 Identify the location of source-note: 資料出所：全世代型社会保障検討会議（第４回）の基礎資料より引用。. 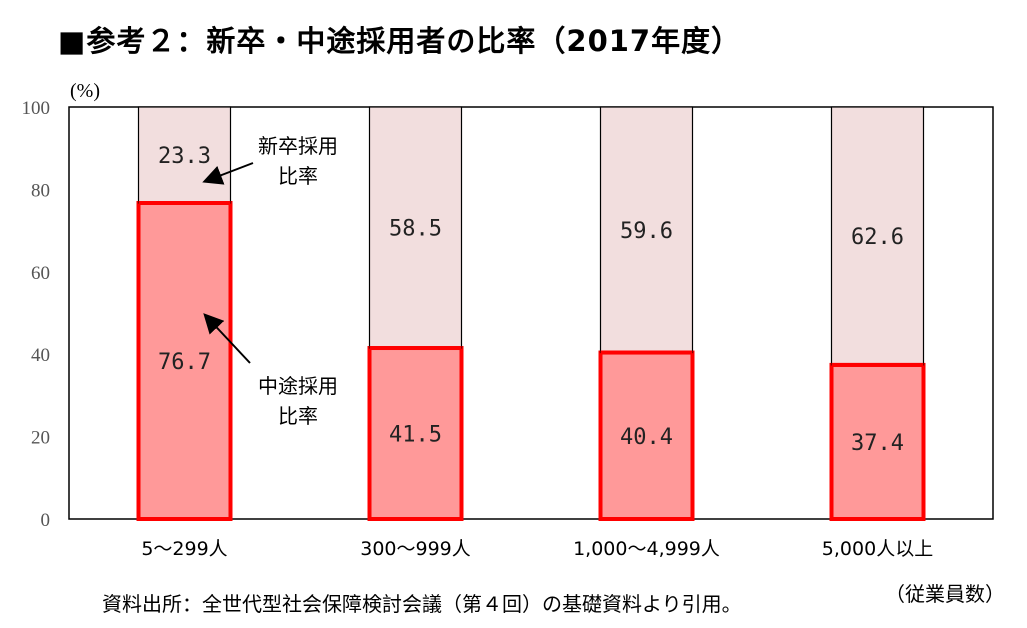
(422, 604).